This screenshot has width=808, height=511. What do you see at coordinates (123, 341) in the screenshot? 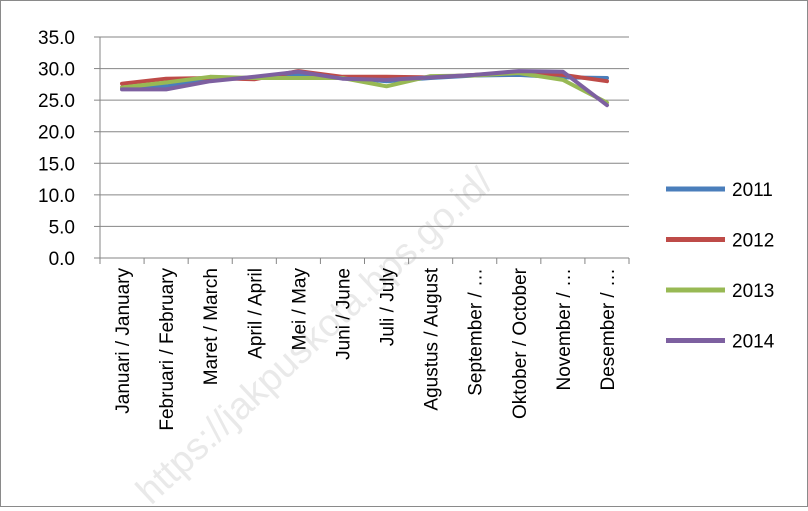
I see `x-category-label: Januari / January` at bounding box center [123, 341].